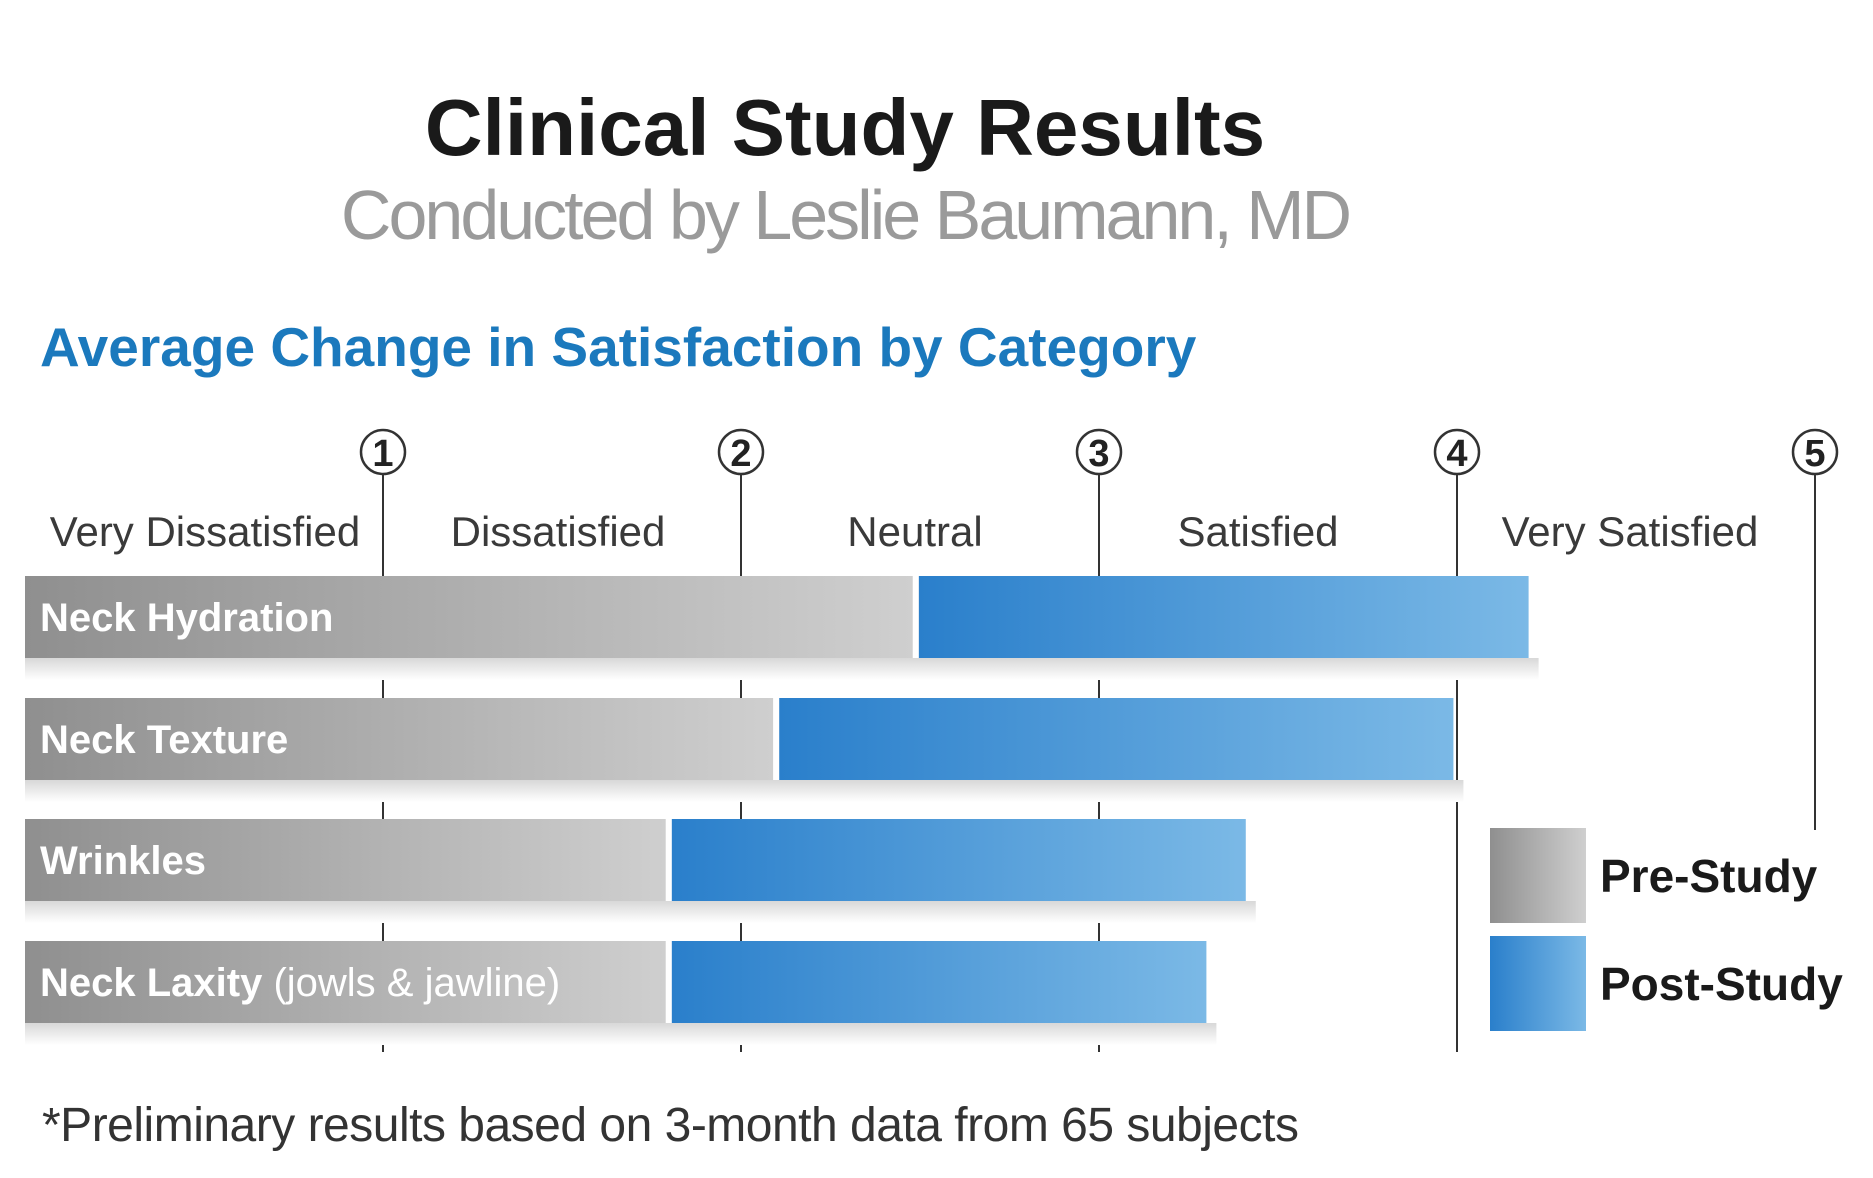 Image resolution: width=1873 pixels, height=1178 pixels. What do you see at coordinates (205, 531) in the screenshot?
I see `scale-label-1: Very Dissatisfied` at bounding box center [205, 531].